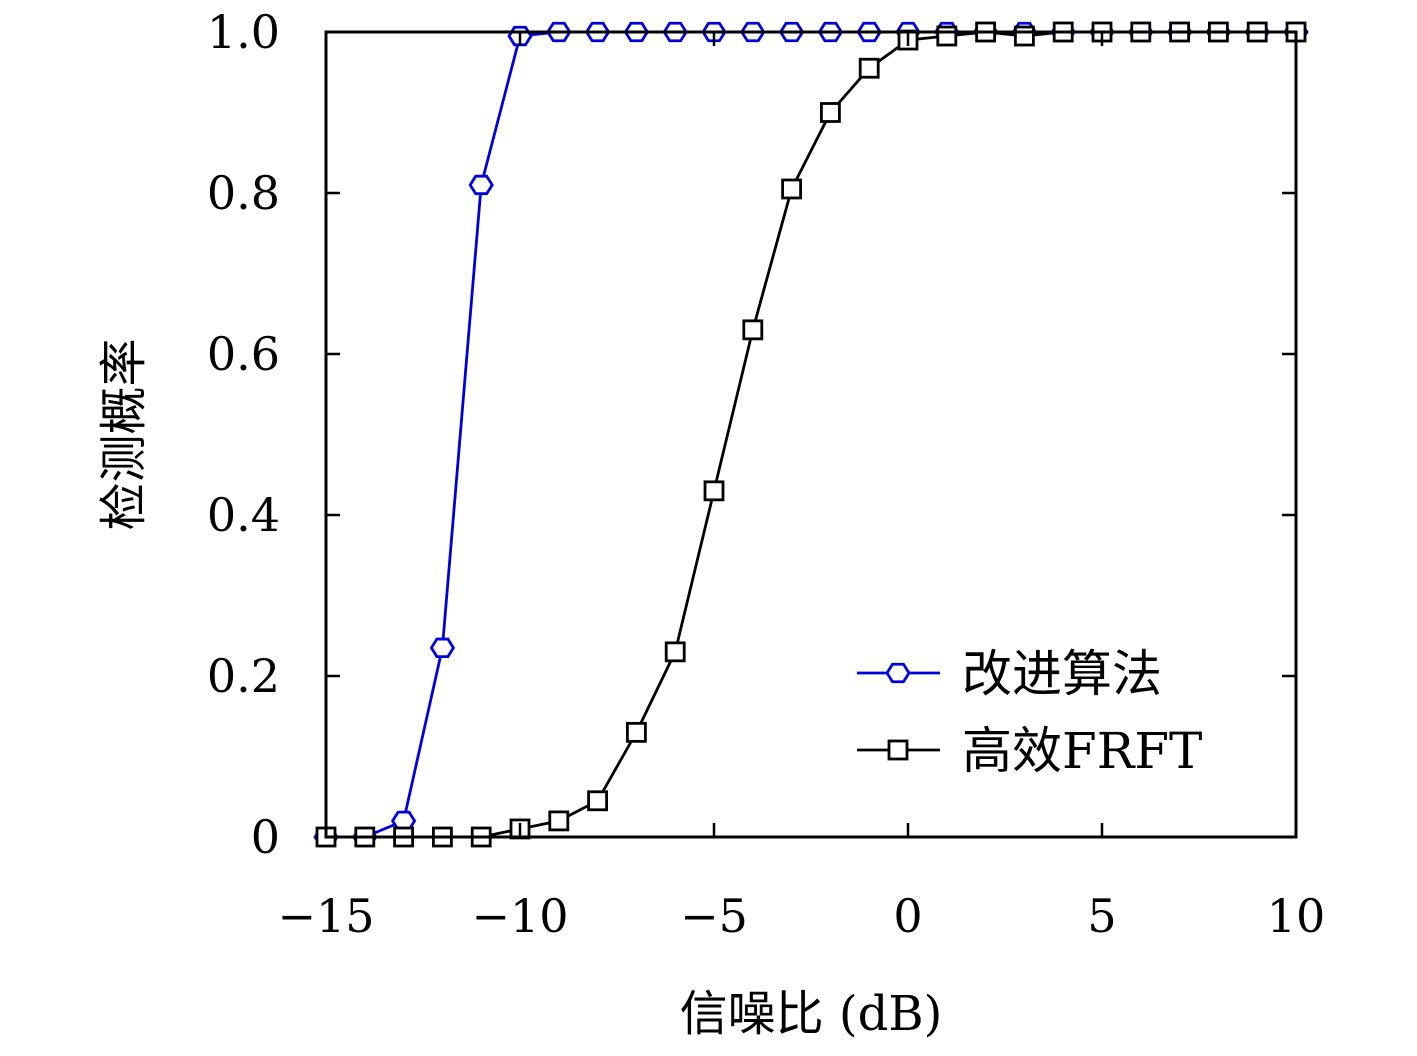 The image size is (1417, 1056). What do you see at coordinates (265, 837) in the screenshot?
I see `y-tick-label: 0` at bounding box center [265, 837].